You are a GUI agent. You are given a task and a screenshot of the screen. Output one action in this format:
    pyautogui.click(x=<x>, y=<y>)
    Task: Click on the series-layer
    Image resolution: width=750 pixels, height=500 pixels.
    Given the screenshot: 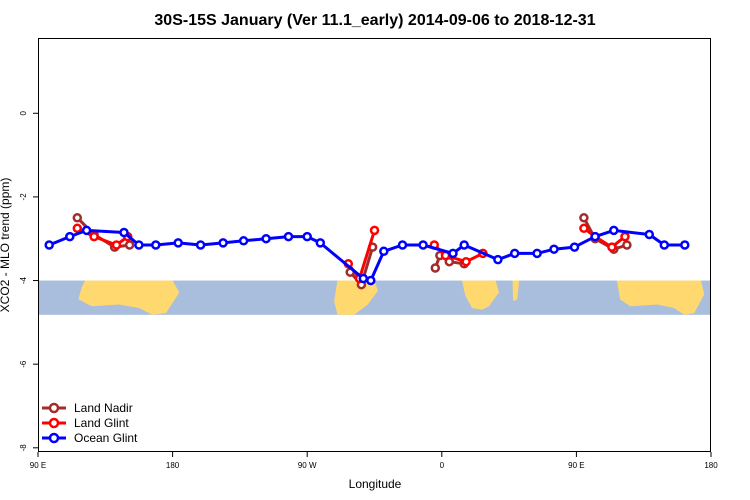 What is the action you would take?
    pyautogui.click(x=367, y=251)
    